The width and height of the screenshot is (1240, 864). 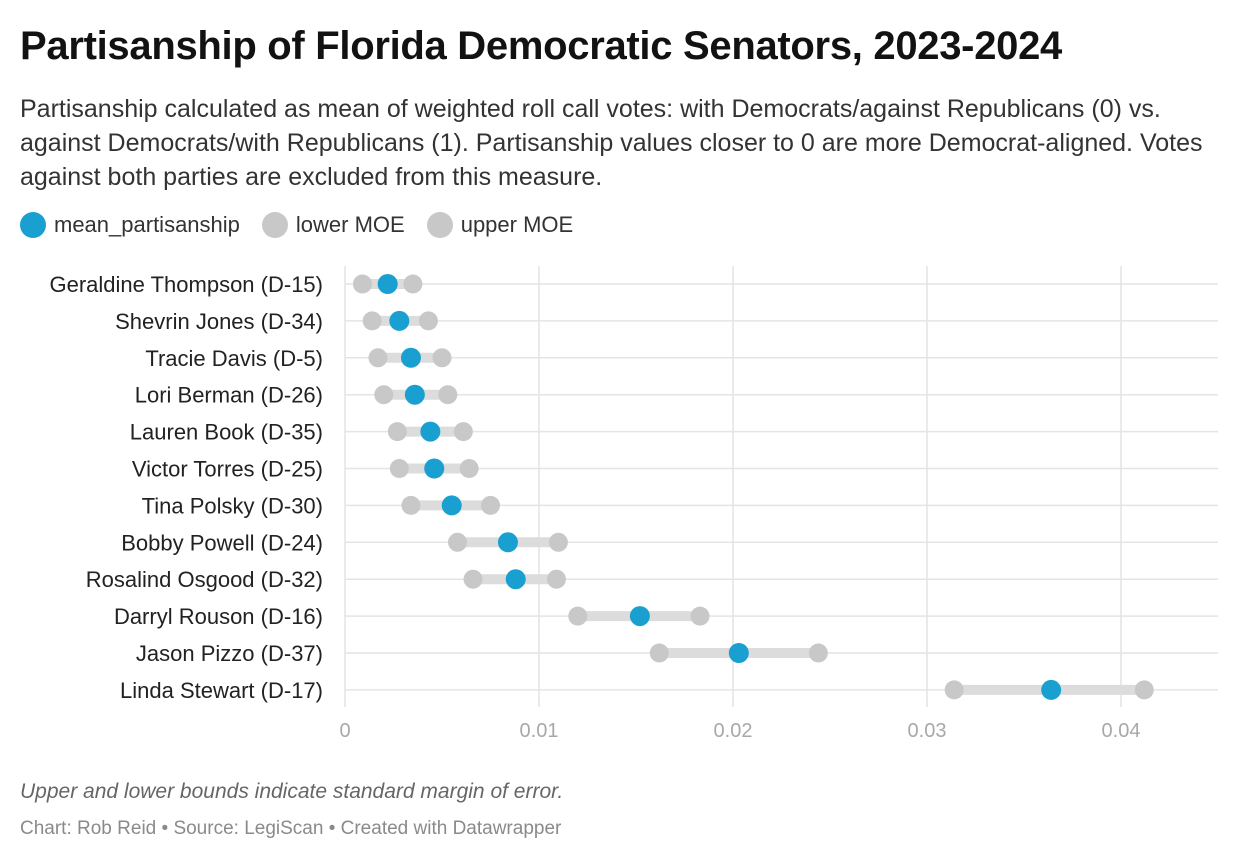 I want to click on x-tick-label: 0.01, so click(x=539, y=731).